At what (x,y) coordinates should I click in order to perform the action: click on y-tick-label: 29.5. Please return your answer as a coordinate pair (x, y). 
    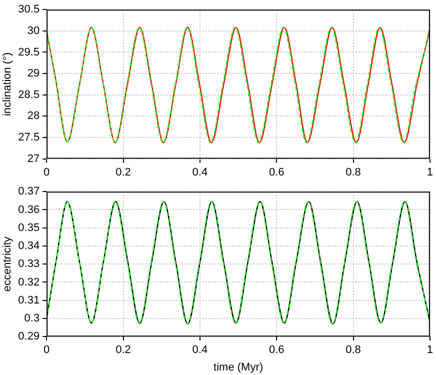
    Looking at the image, I should click on (29, 52).